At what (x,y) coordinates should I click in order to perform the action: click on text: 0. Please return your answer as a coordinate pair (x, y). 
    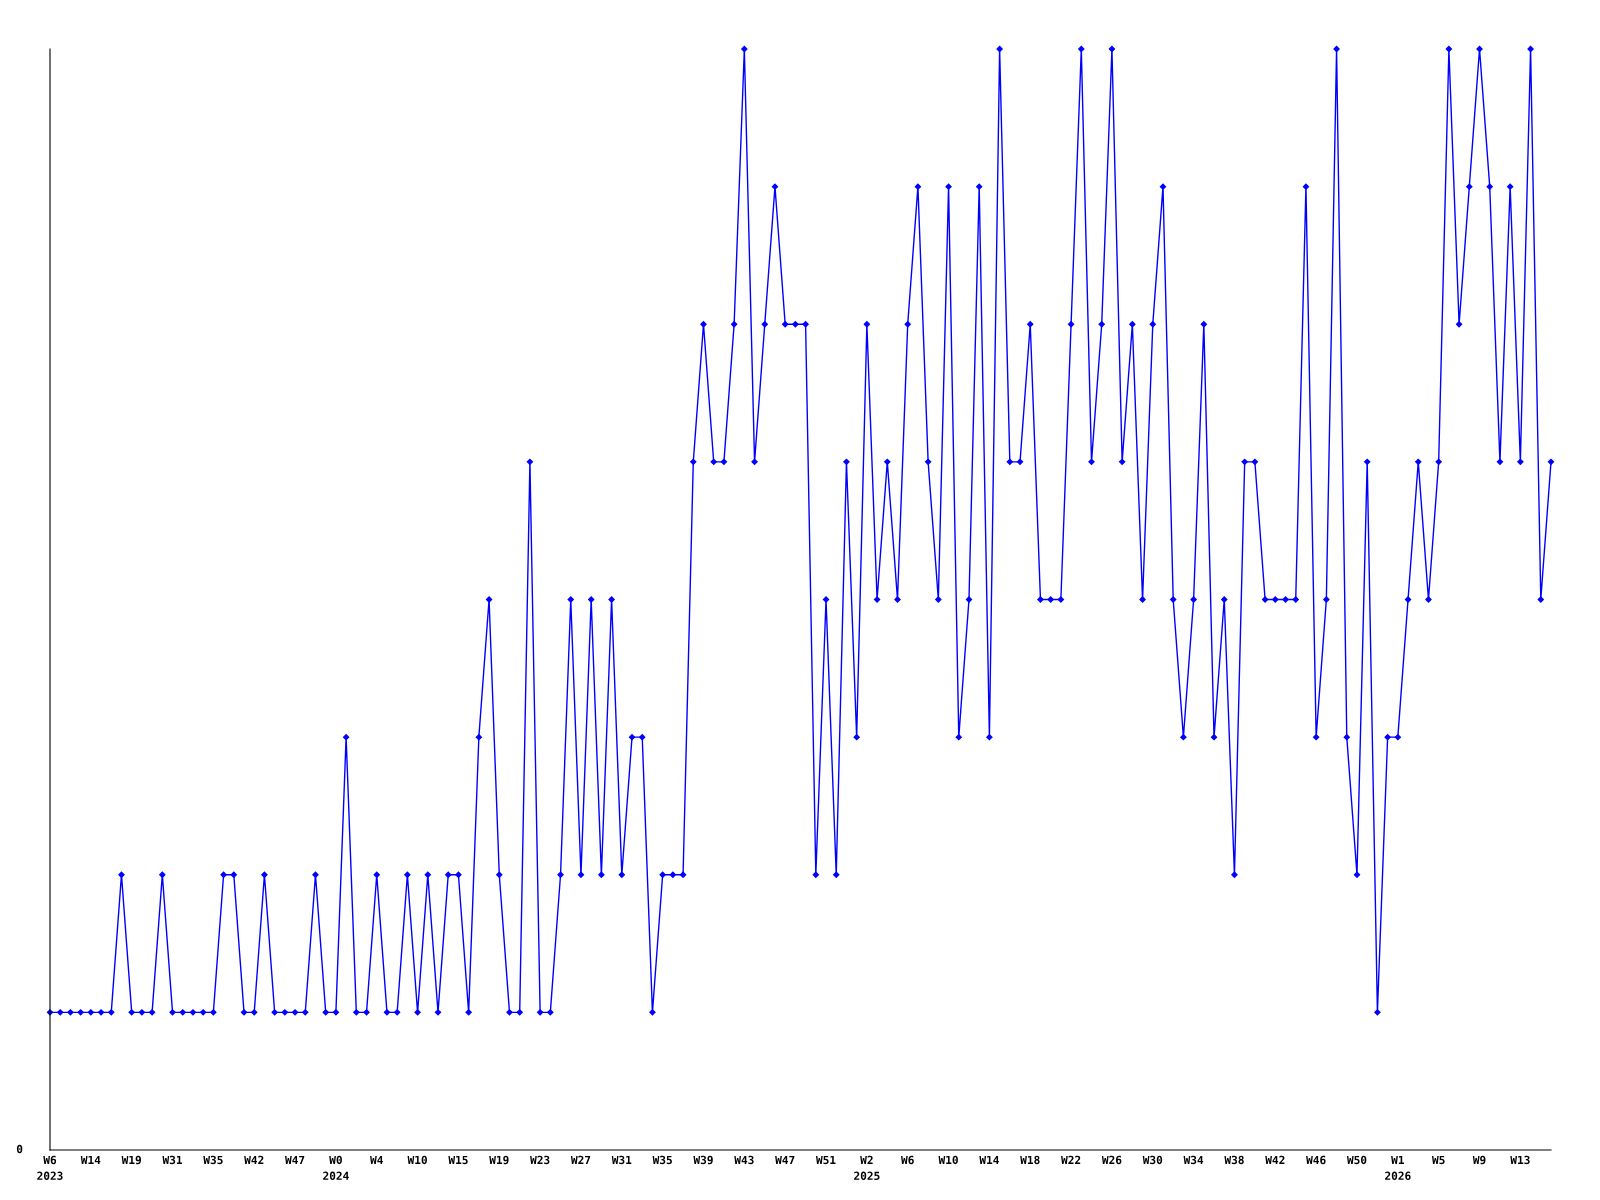
    Looking at the image, I should click on (19, 1149).